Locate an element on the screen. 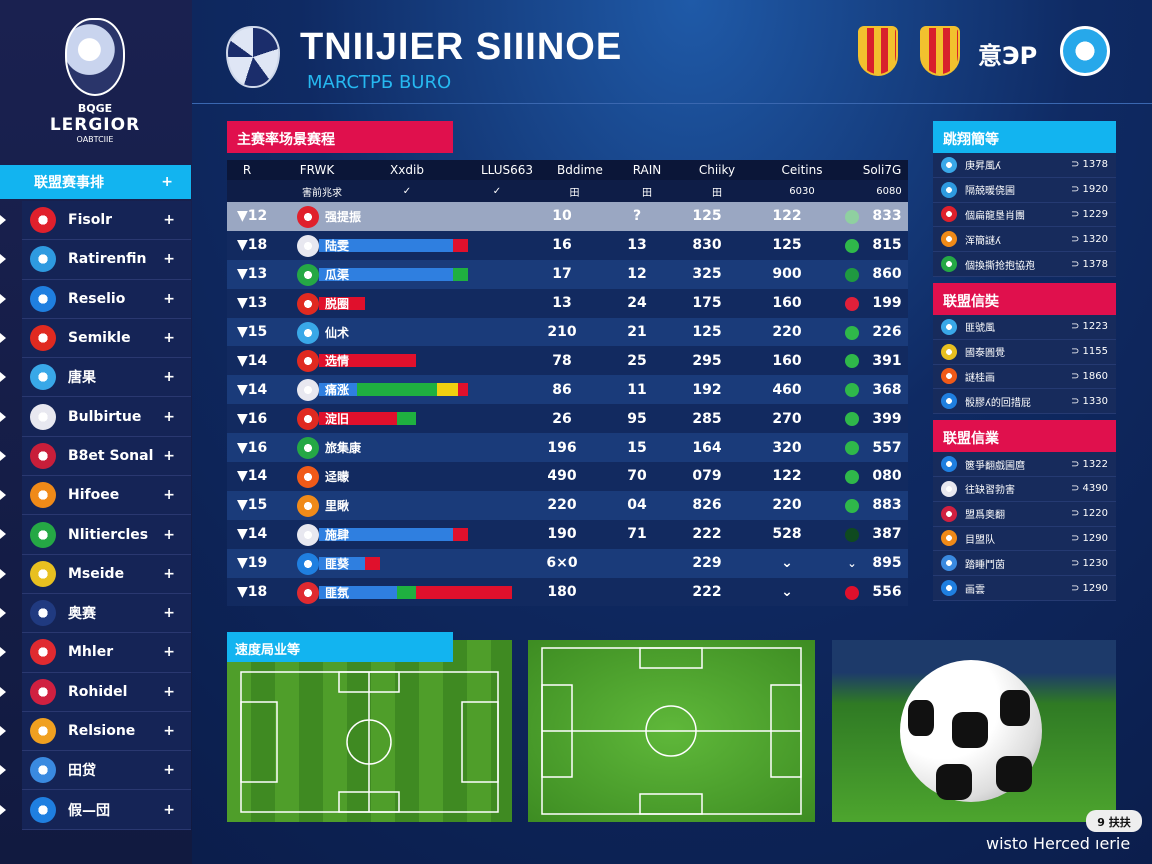 This screenshot has width=1152, height=864. table-row: ▼18 匪氛 180 222 ⌄ 556 is located at coordinates (567, 592).